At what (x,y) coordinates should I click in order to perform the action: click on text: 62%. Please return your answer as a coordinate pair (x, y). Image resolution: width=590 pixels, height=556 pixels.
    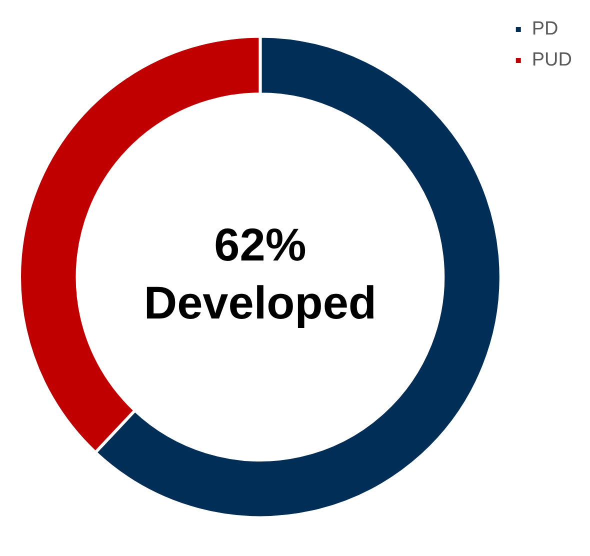
    Looking at the image, I should click on (260, 244).